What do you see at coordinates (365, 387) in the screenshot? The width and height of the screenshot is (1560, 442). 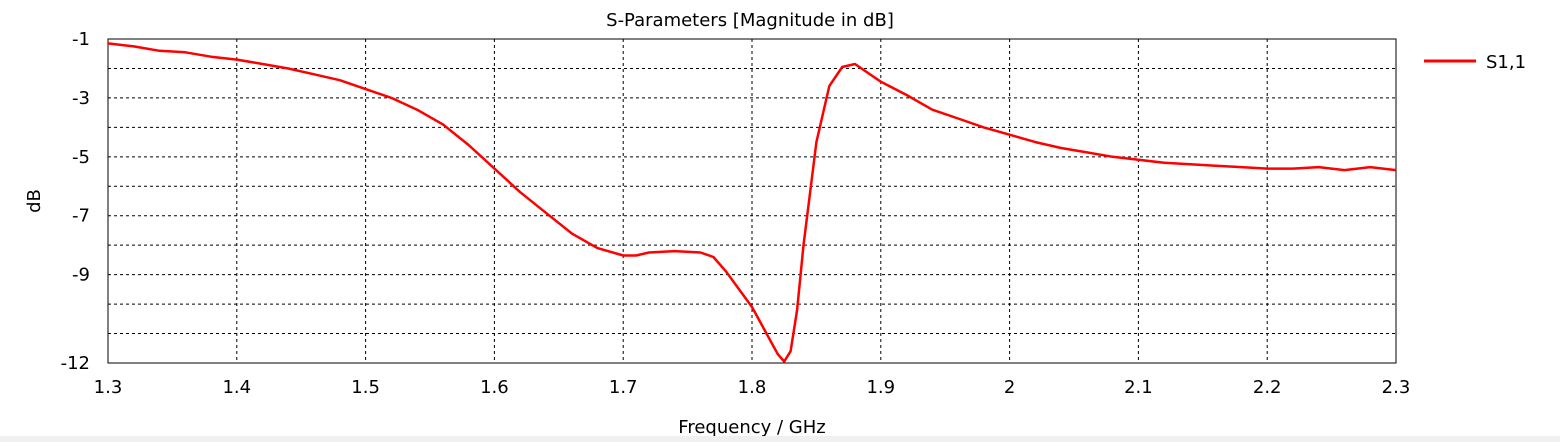 I see `x-tick-label: 1.5` at bounding box center [365, 387].